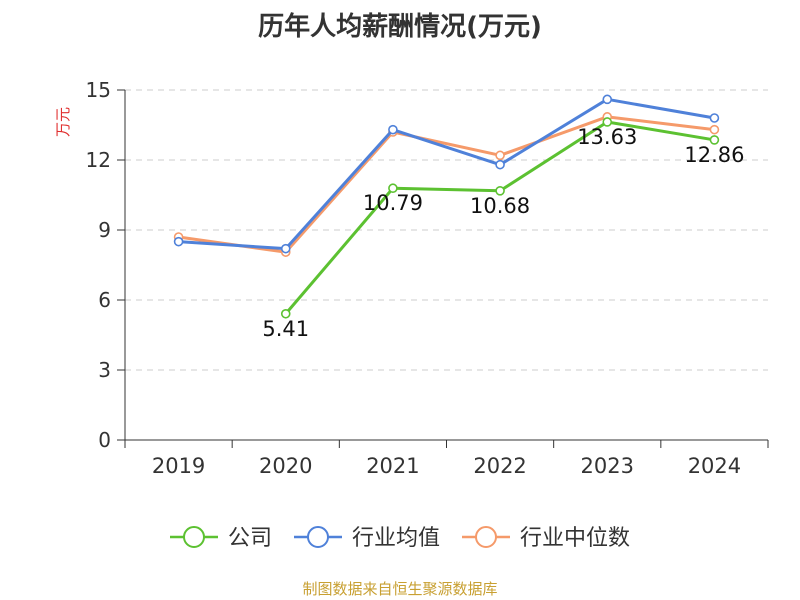 The height and width of the screenshot is (600, 800). I want to click on legend-label: 行业均值, so click(396, 538).